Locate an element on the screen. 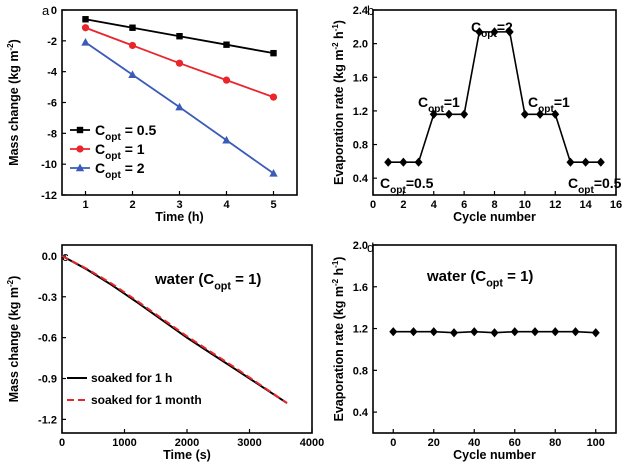 Image resolution: width=631 pixels, height=468 pixels. y-tick-label: -2 is located at coordinates (52, 42).